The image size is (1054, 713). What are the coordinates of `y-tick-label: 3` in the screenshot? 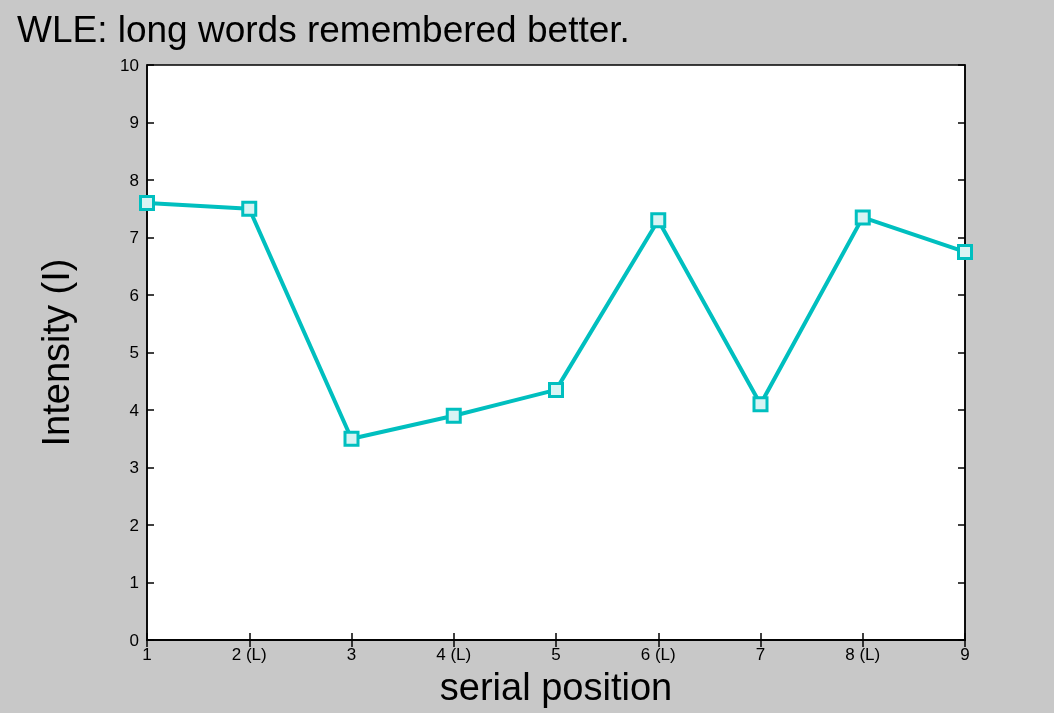 It's located at (134, 467).